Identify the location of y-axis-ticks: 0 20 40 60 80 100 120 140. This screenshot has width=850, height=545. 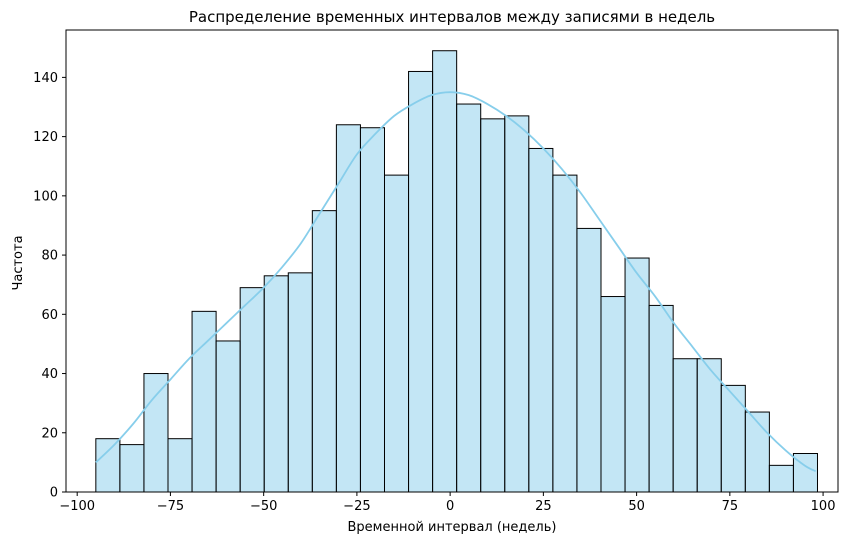
(49, 286).